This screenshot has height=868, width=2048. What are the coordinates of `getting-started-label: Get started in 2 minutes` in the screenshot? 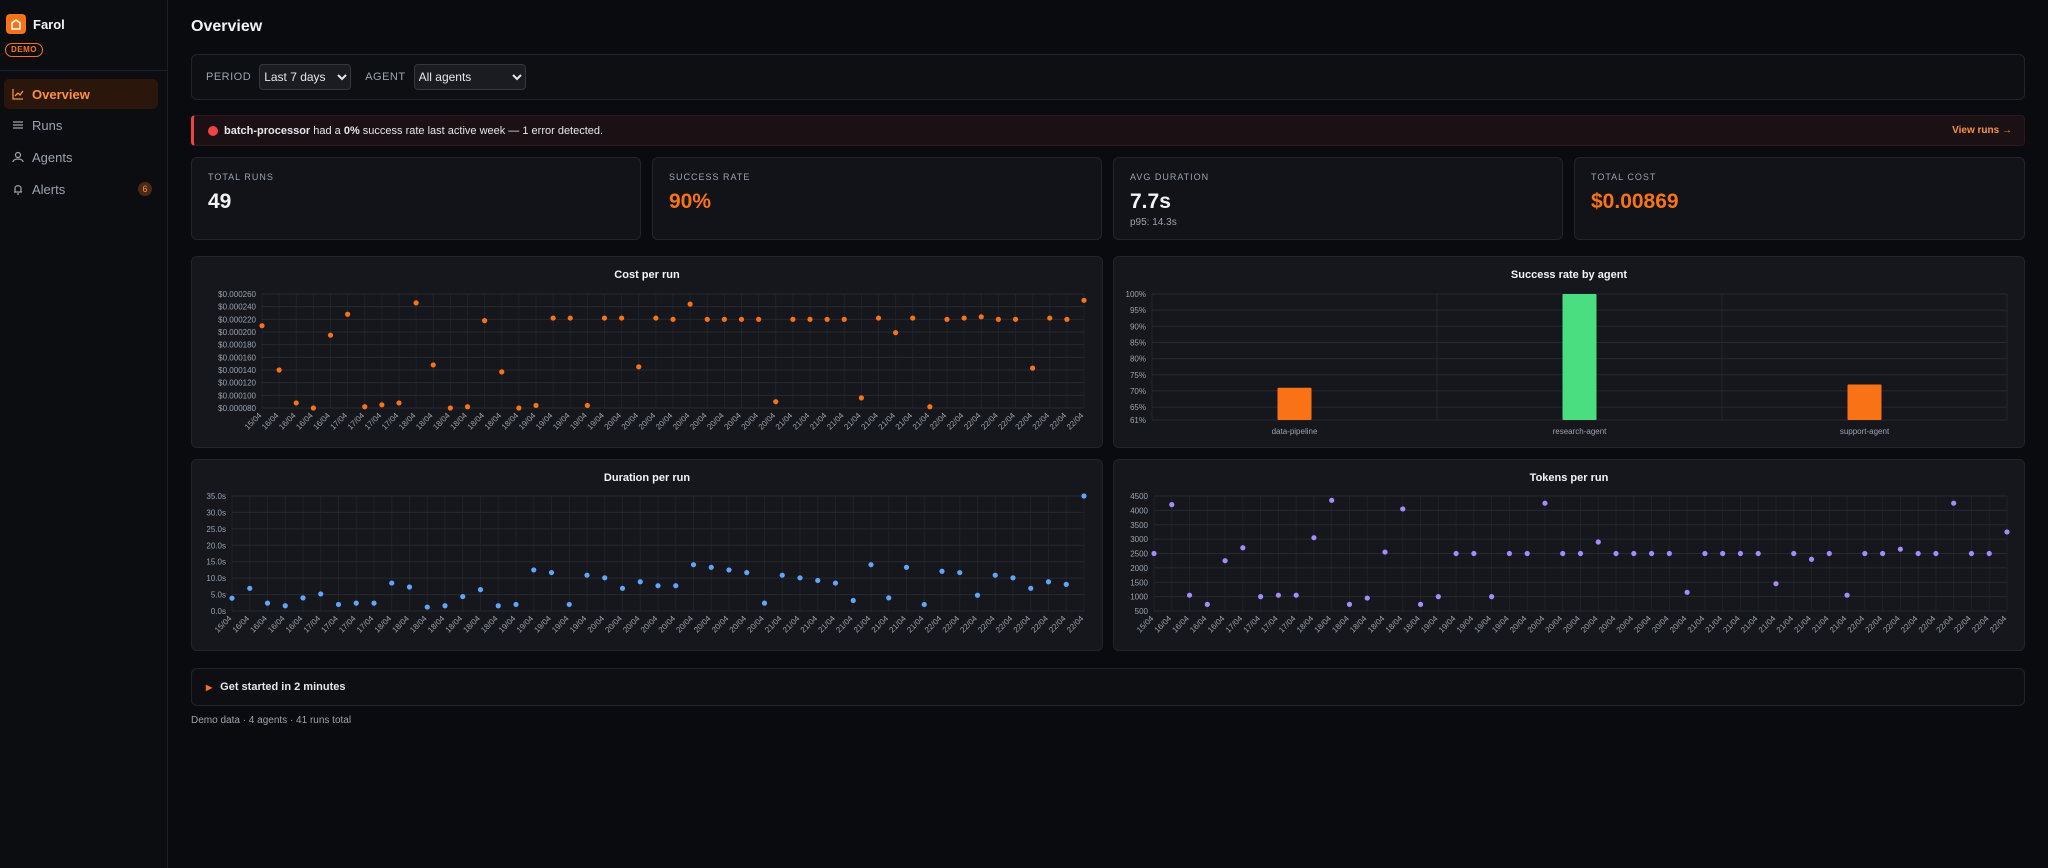 It's located at (283, 687).